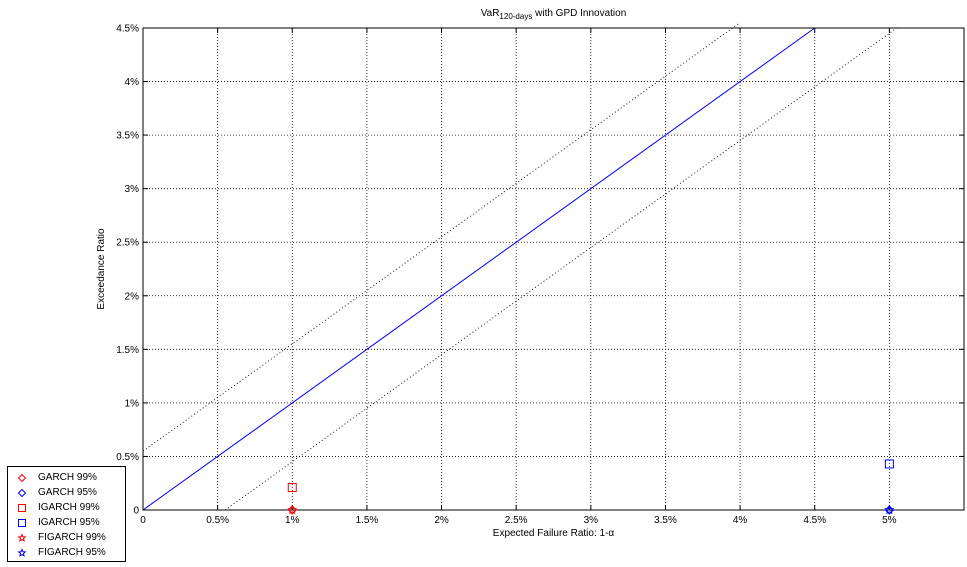  I want to click on x-tick-label: 1.5%, so click(367, 520).